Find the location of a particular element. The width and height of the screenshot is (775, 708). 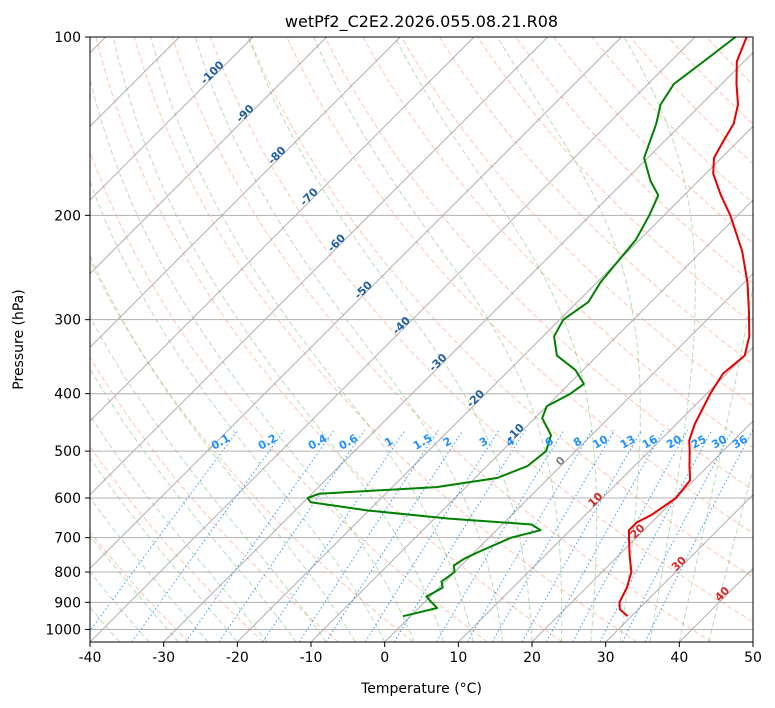

mixing-ratio-label: 16 is located at coordinates (650, 441).